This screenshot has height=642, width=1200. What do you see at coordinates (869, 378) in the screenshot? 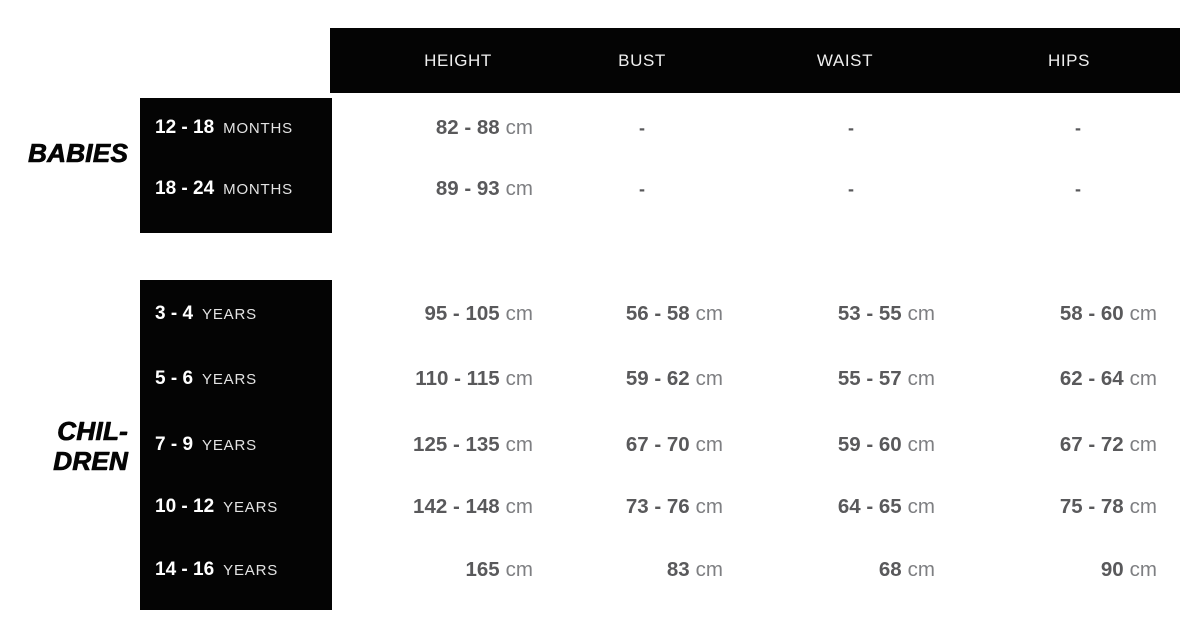
I see `cell-value: 55 - 57` at bounding box center [869, 378].